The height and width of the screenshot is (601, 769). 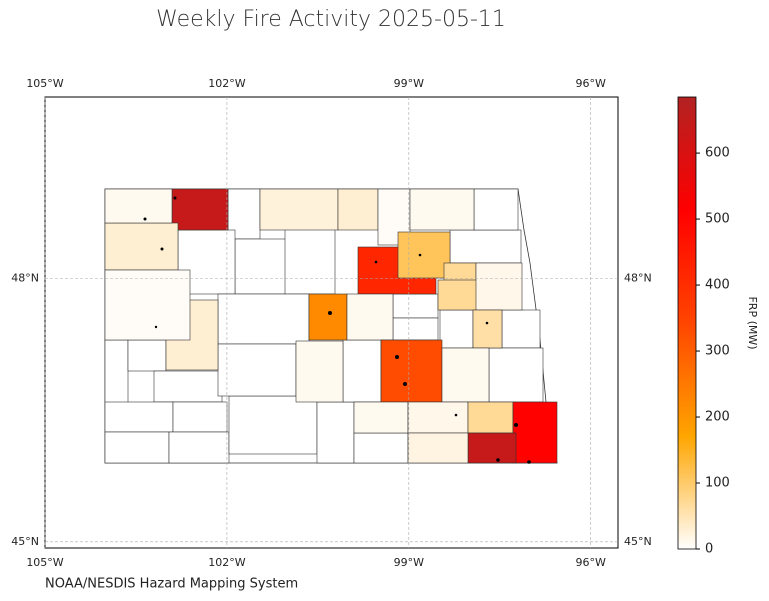 What do you see at coordinates (717, 285) in the screenshot?
I see `colorbar-tick-label: 400` at bounding box center [717, 285].